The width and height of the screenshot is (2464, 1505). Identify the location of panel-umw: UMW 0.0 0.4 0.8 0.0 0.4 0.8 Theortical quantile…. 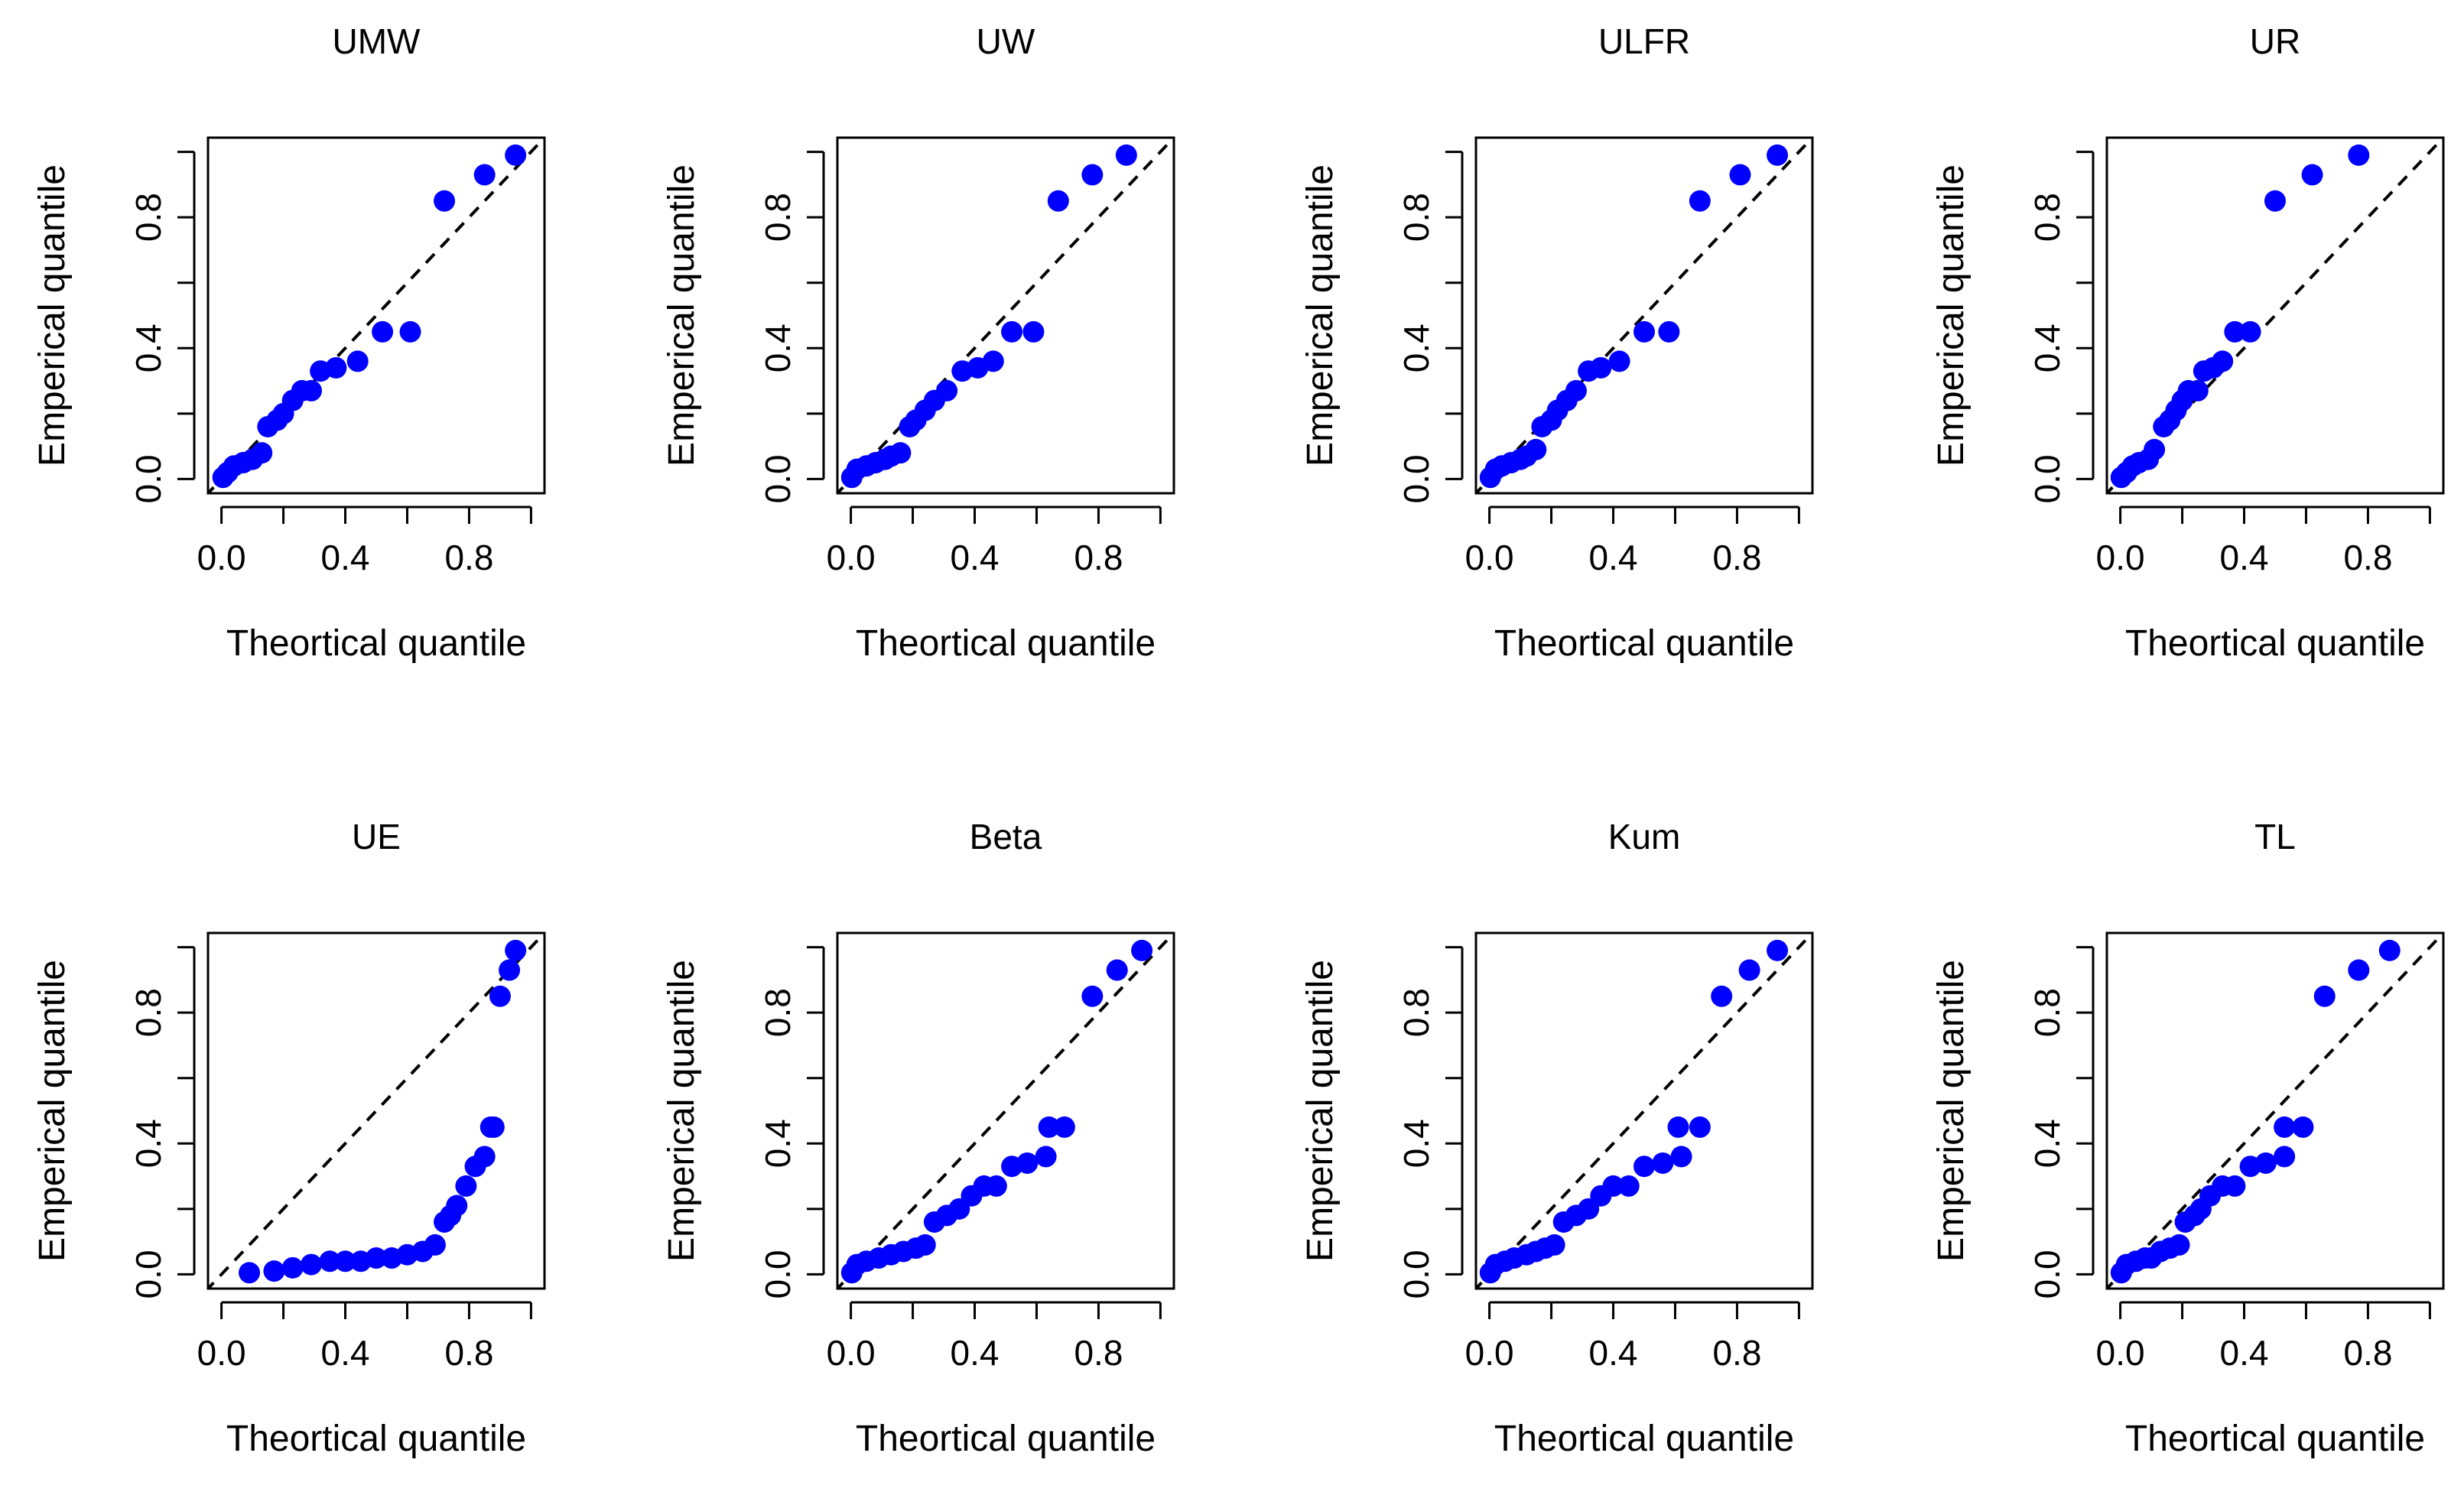
(289, 342).